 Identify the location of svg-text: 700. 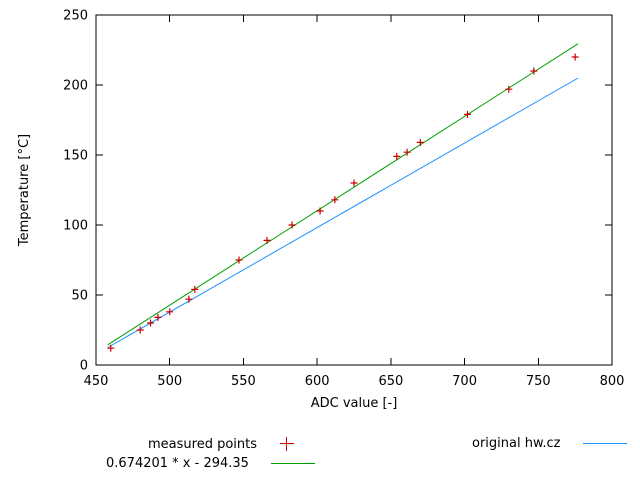
(464, 381).